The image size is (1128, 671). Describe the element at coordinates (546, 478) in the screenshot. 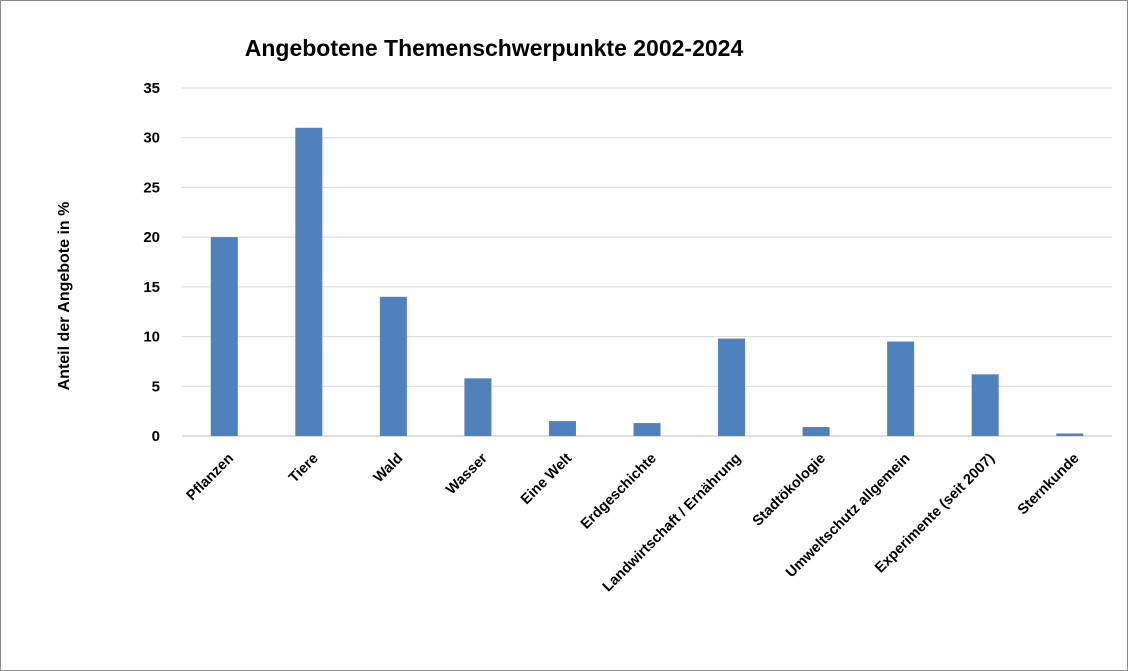

I see `x-category-label: Eine Welt` at that location.